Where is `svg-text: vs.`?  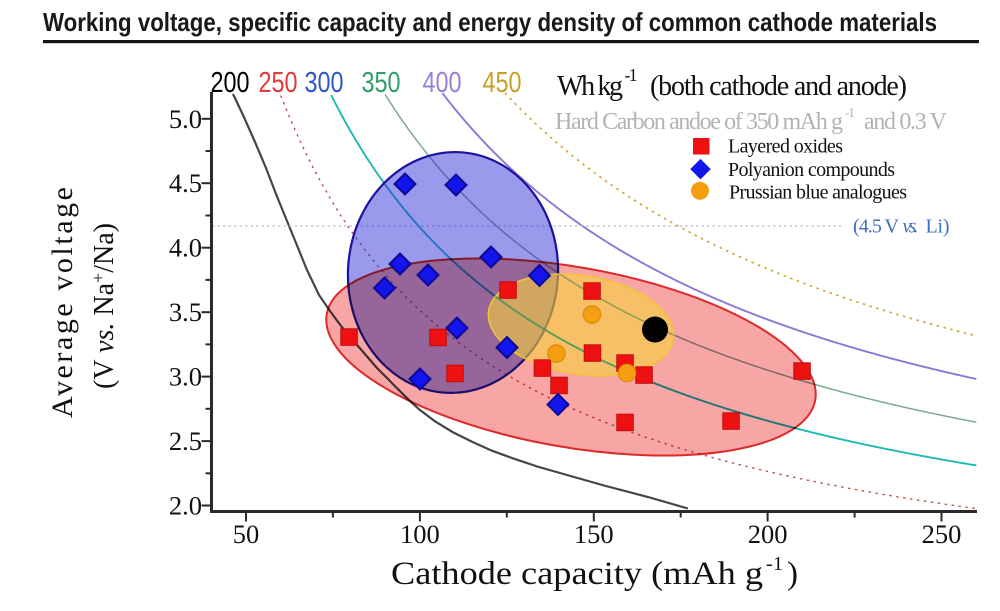 svg-text: vs. is located at coordinates (911, 227).